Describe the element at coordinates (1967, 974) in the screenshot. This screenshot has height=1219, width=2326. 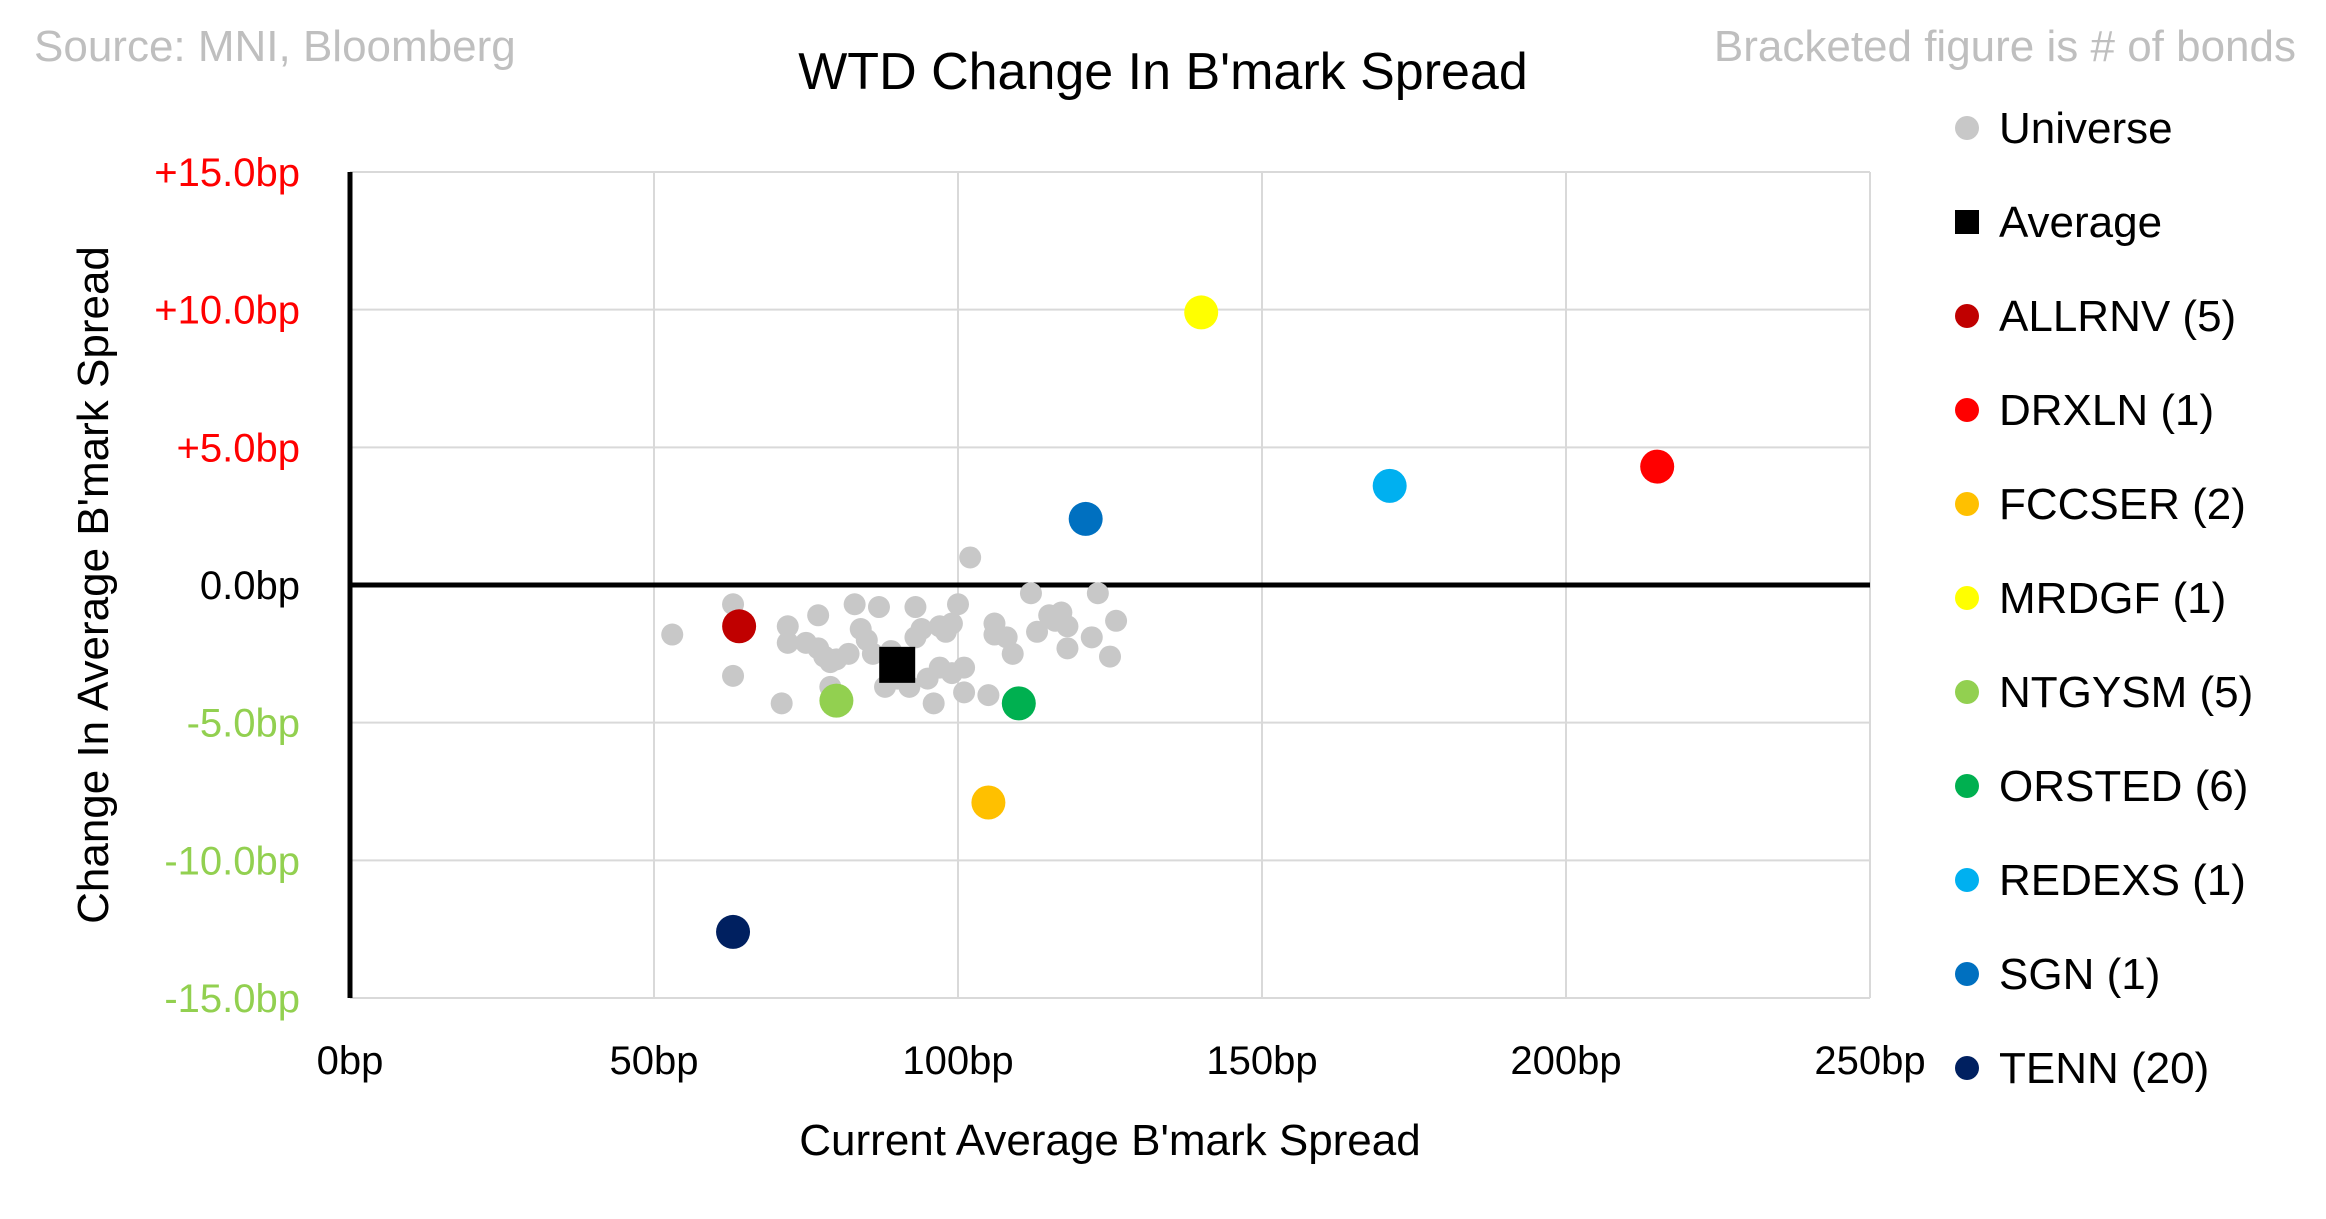
I see `legend-marker-sgn` at that location.